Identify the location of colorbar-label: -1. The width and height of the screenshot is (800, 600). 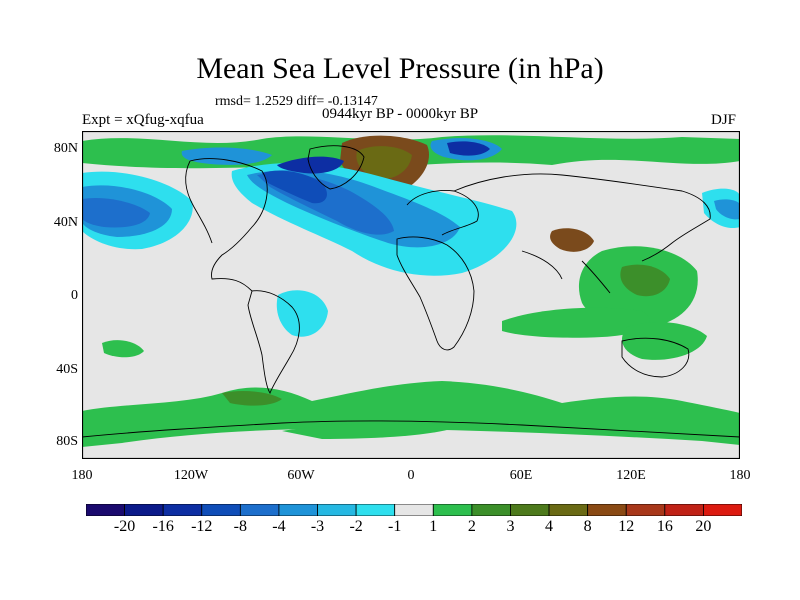
(395, 526).